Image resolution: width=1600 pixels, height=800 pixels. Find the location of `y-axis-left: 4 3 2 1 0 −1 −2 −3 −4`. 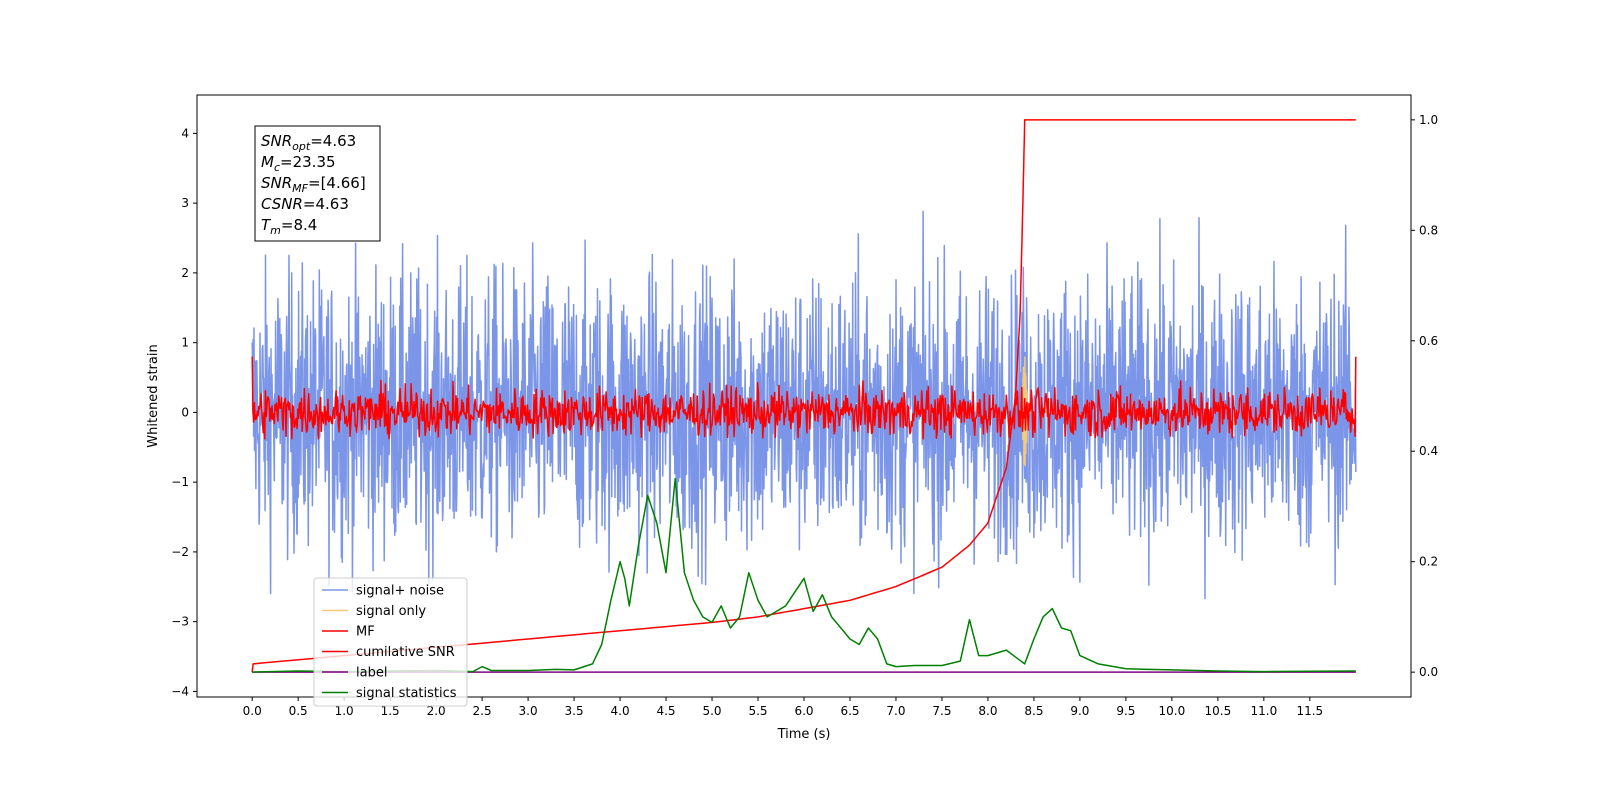

y-axis-left: 4 3 2 1 0 −1 −2 −3 −4 is located at coordinates (184, 412).